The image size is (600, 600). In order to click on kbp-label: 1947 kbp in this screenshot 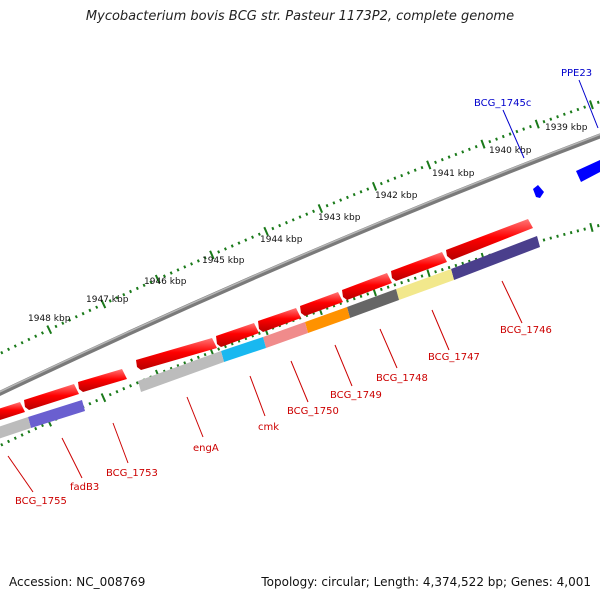, I will do `click(107, 300)`.